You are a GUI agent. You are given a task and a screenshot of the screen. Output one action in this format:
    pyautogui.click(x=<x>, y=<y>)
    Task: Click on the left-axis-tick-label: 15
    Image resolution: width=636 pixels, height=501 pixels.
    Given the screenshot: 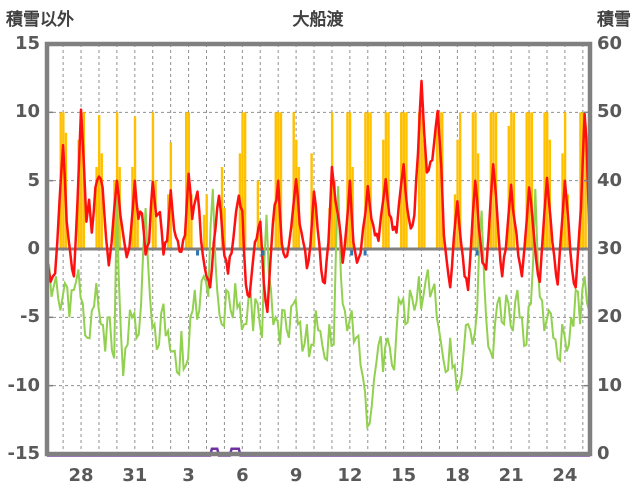 What is the action you would take?
    pyautogui.click(x=27, y=43)
    